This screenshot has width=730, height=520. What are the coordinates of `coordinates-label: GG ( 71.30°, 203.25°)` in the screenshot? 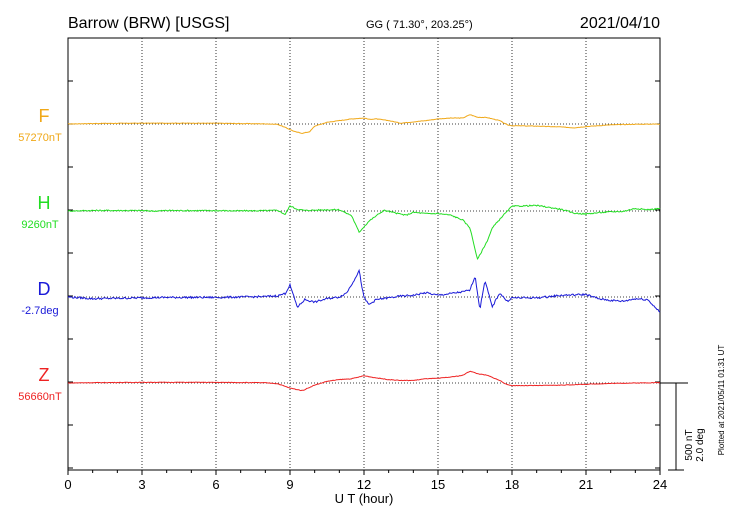 It's located at (419, 25).